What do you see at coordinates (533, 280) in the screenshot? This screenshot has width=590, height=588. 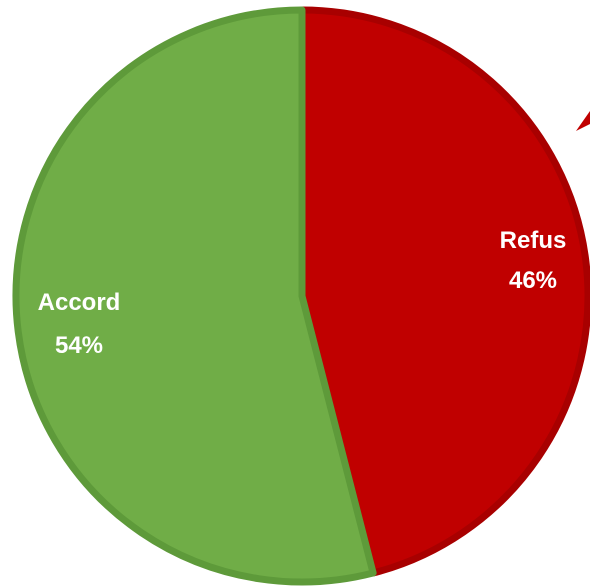 I see `slice-value-refus: 46%` at bounding box center [533, 280].